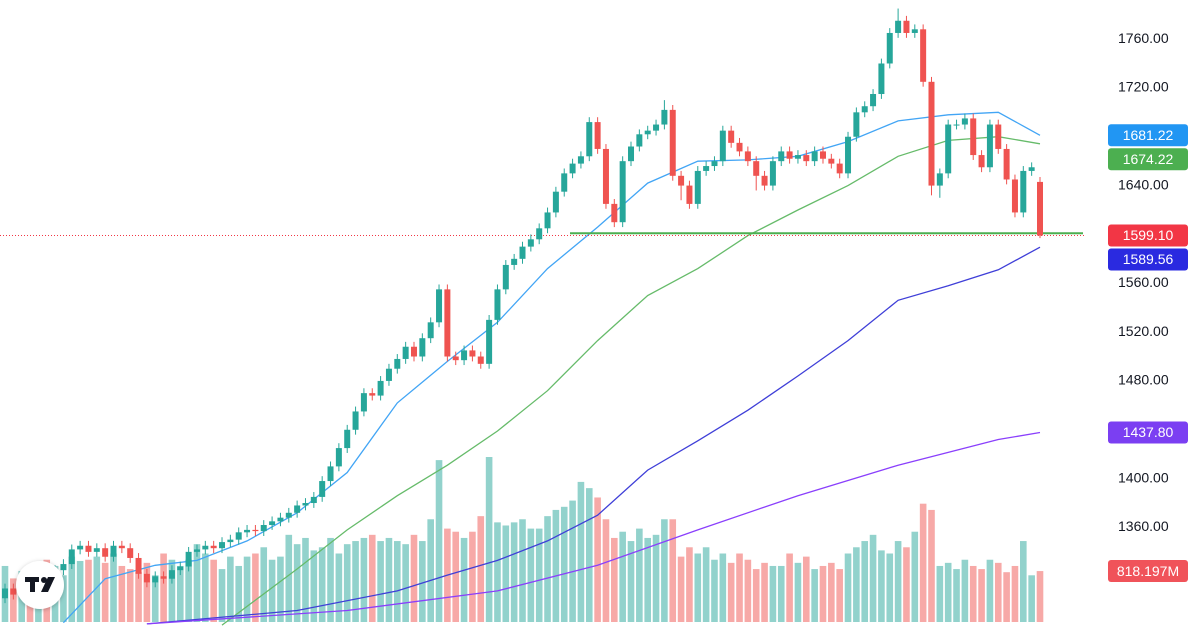 The image size is (1200, 630). Describe the element at coordinates (1143, 477) in the screenshot. I see `y-tick-label: 1400.00` at that location.